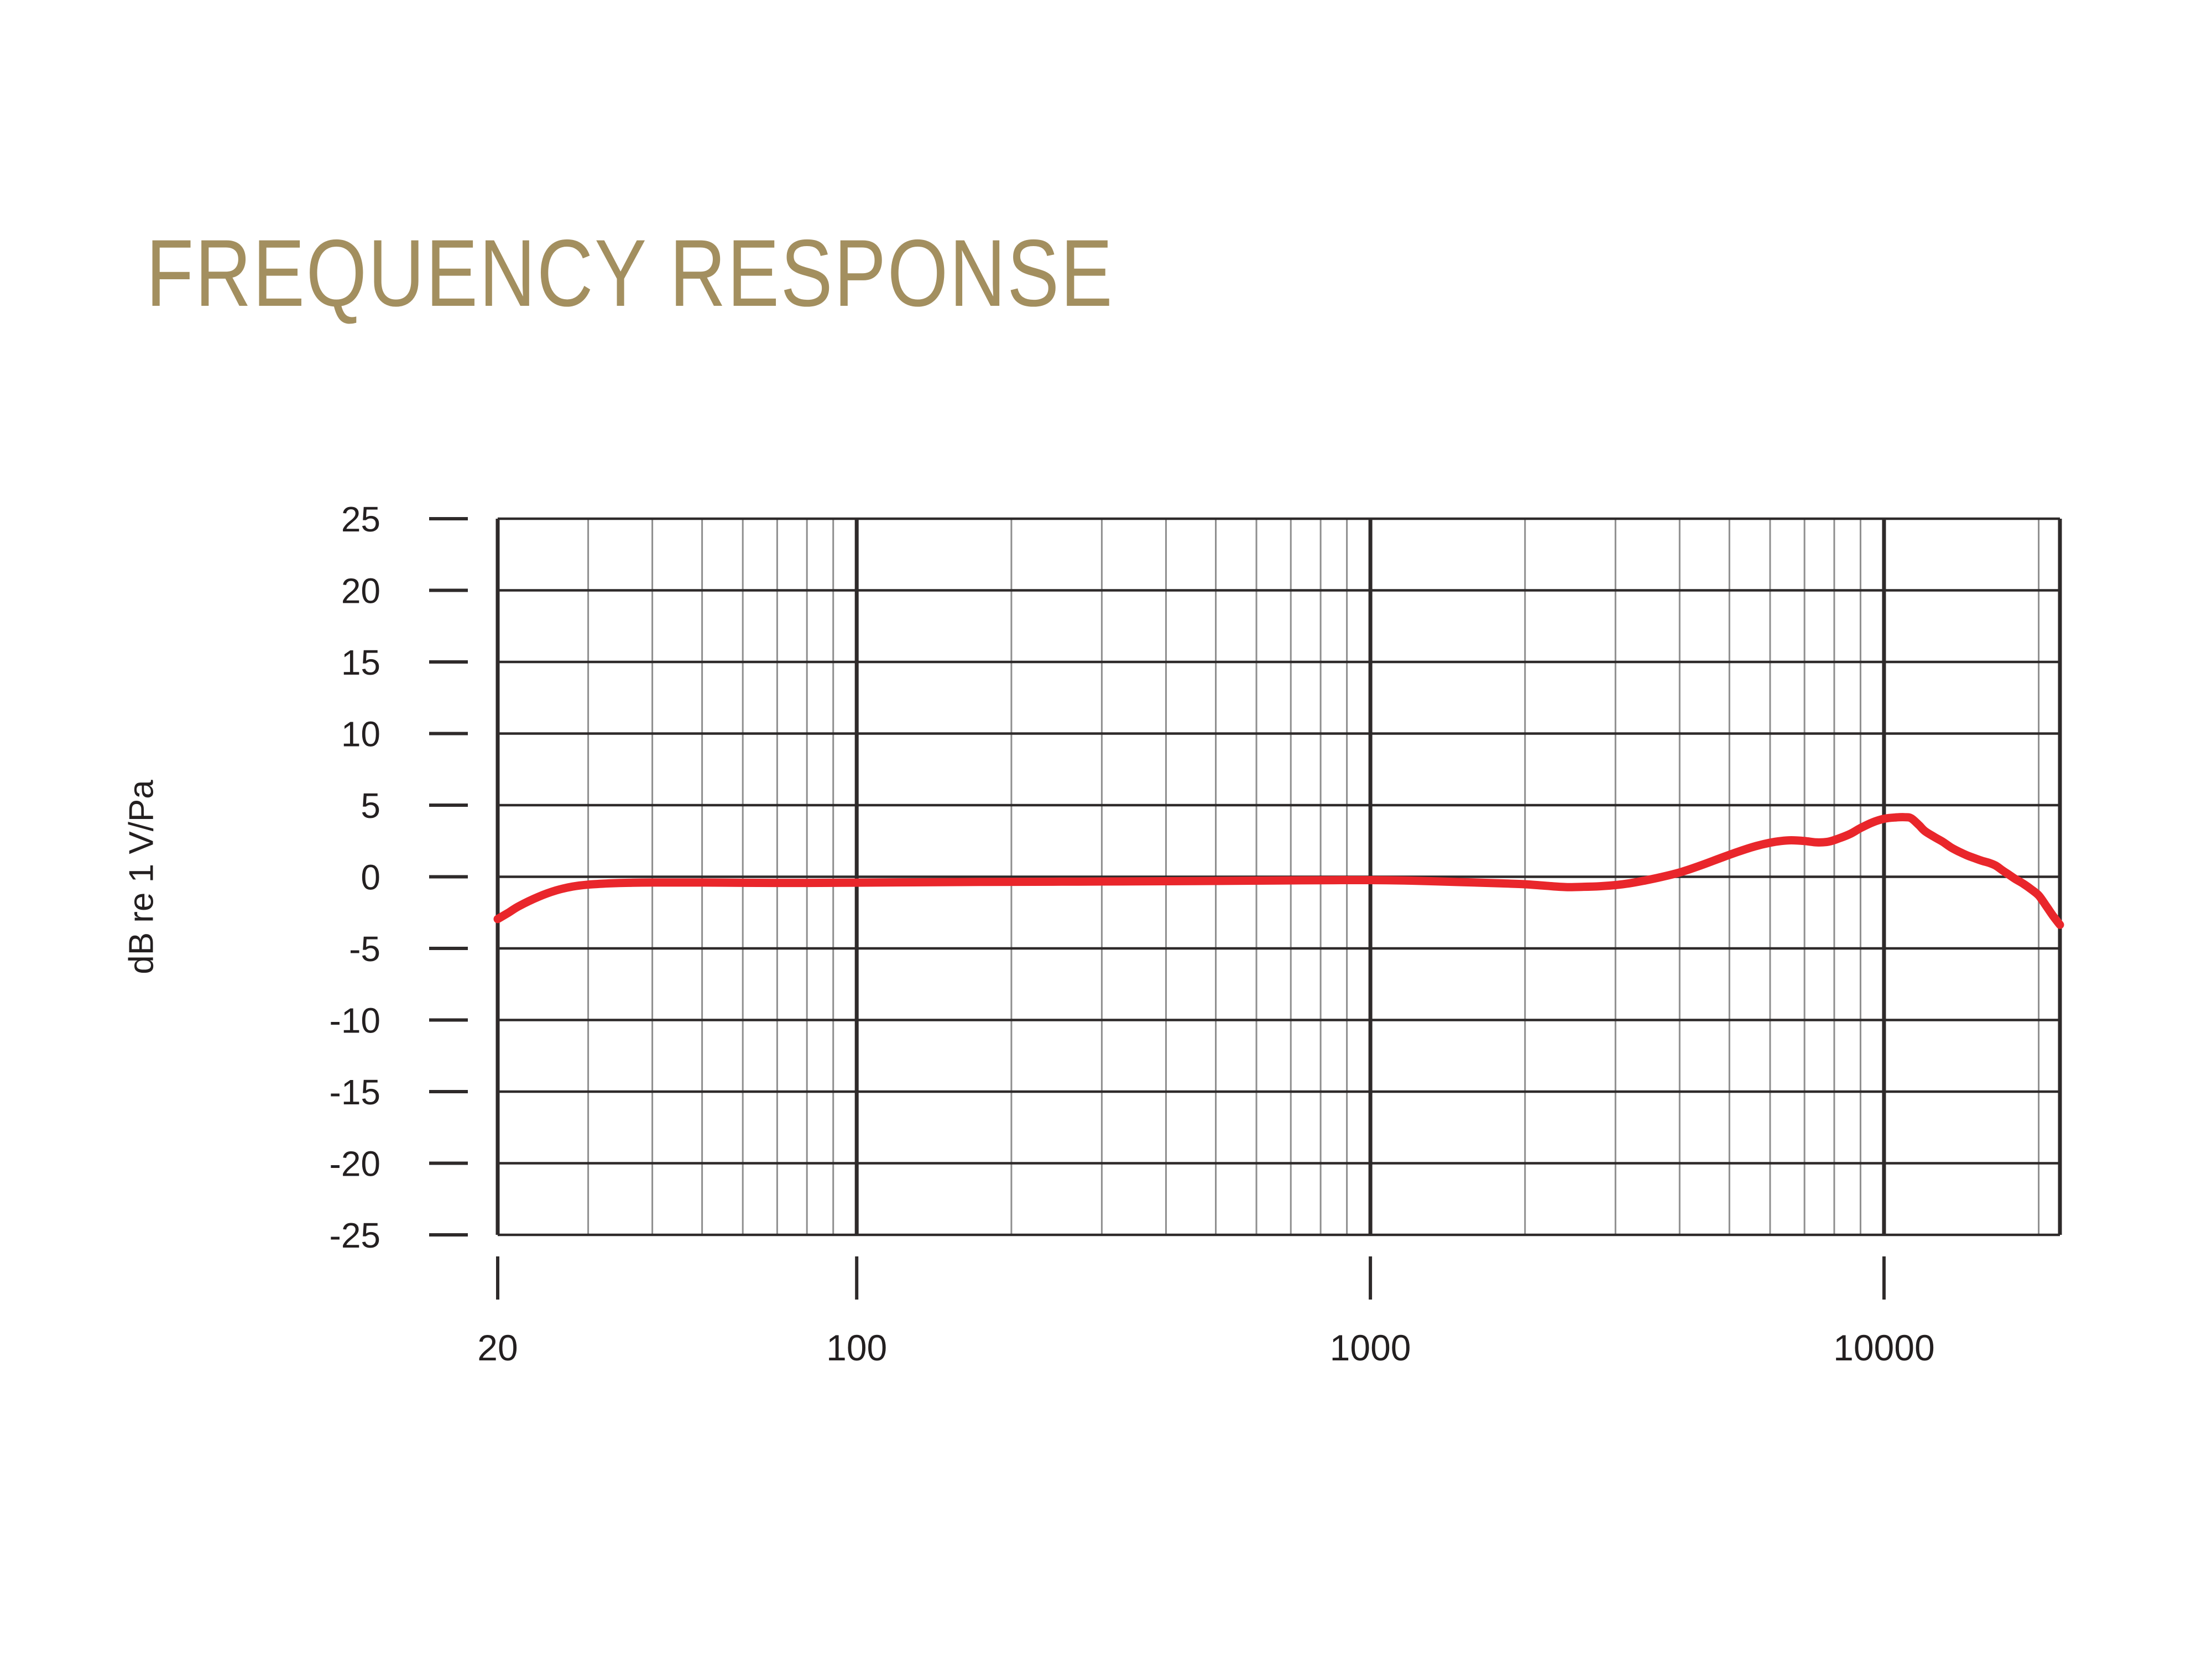 This screenshot has height=1659, width=2212. I want to click on x-tick-label: 100, so click(857, 1348).